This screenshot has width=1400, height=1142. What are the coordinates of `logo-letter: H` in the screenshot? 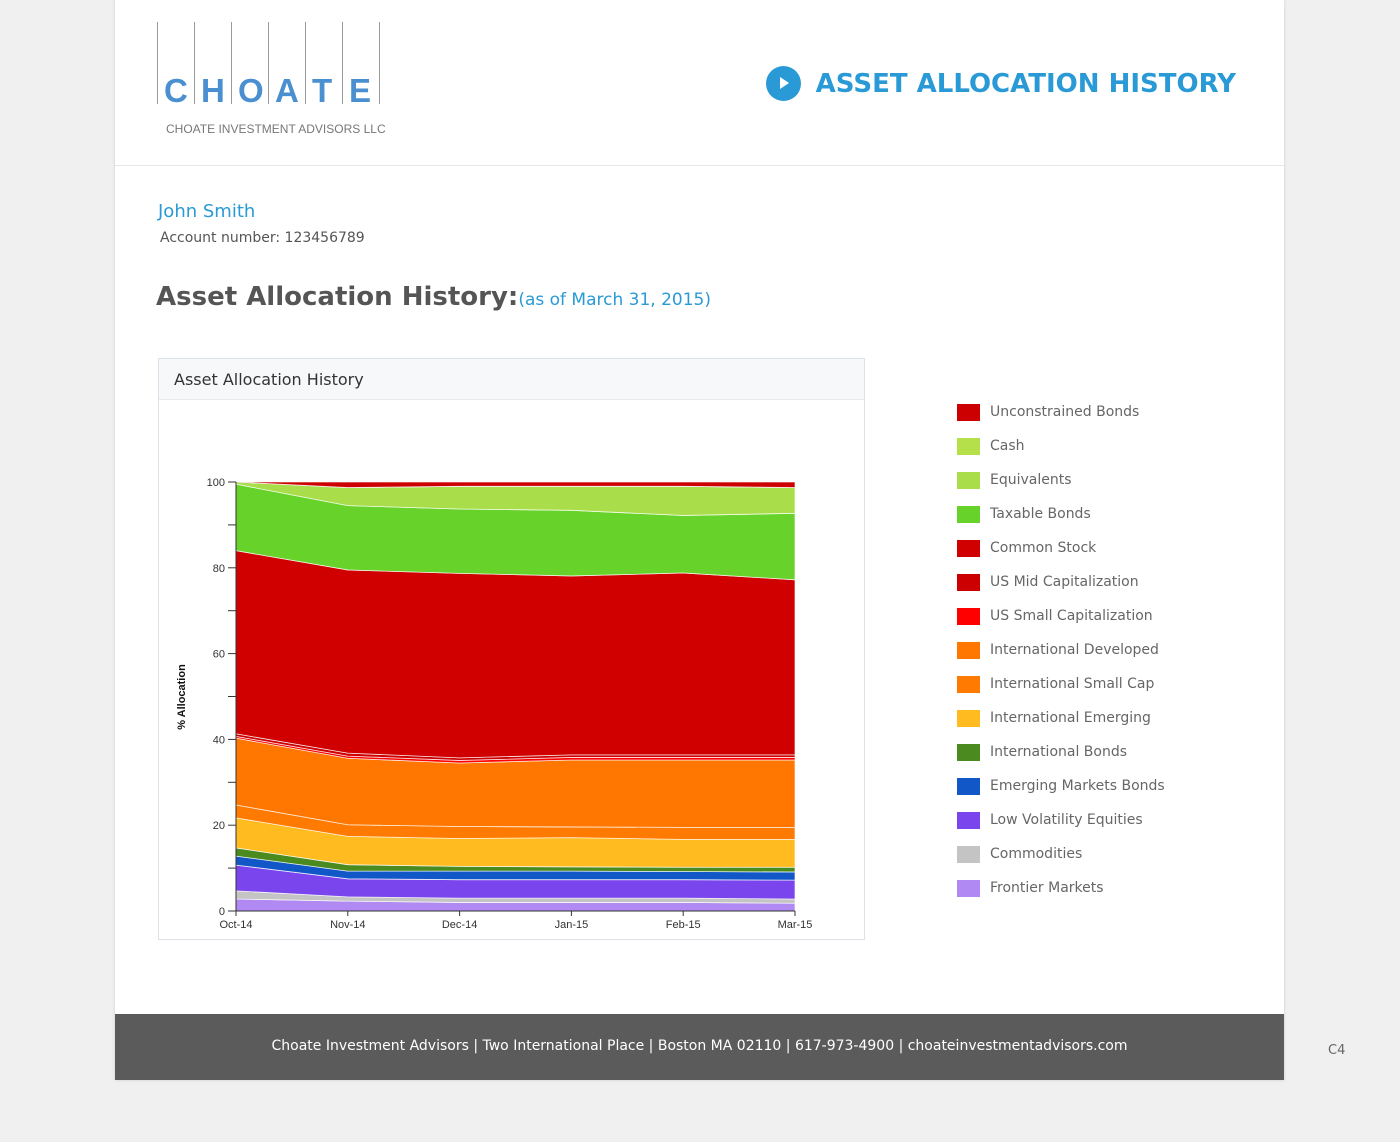 It's located at (213, 90).